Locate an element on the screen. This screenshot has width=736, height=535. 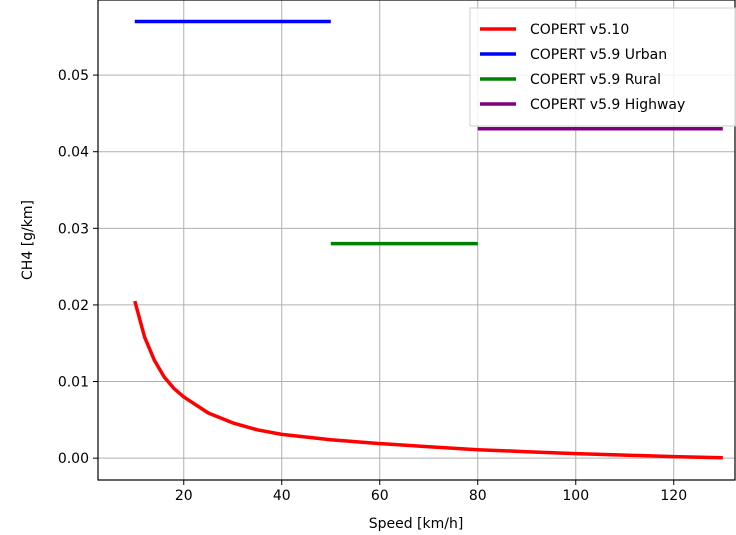
x-tick-label: 40 is located at coordinates (282, 496).